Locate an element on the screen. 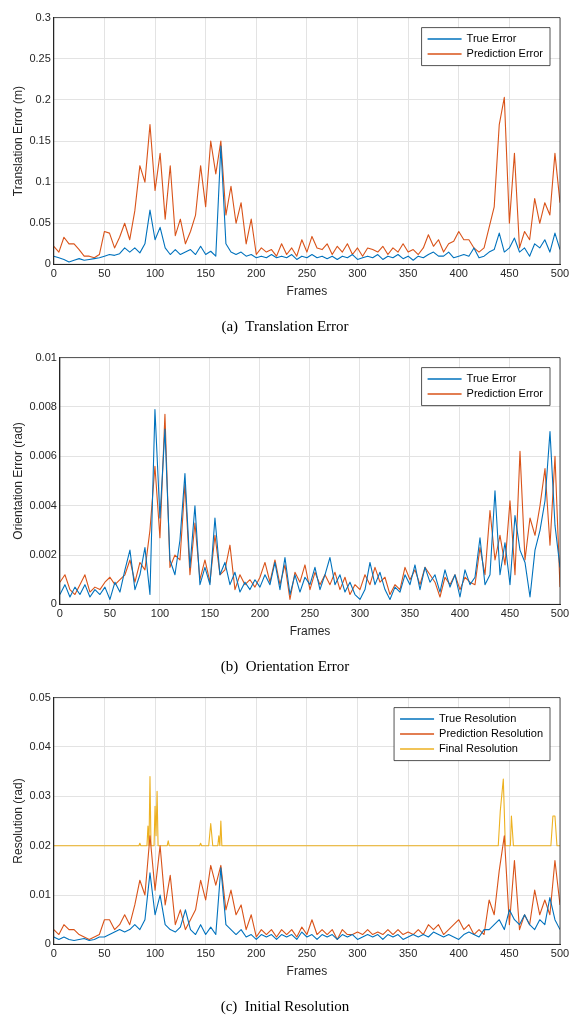 This screenshot has height=1036, width=582. y-axis-title: Resolution (rad) is located at coordinates (17, 821).